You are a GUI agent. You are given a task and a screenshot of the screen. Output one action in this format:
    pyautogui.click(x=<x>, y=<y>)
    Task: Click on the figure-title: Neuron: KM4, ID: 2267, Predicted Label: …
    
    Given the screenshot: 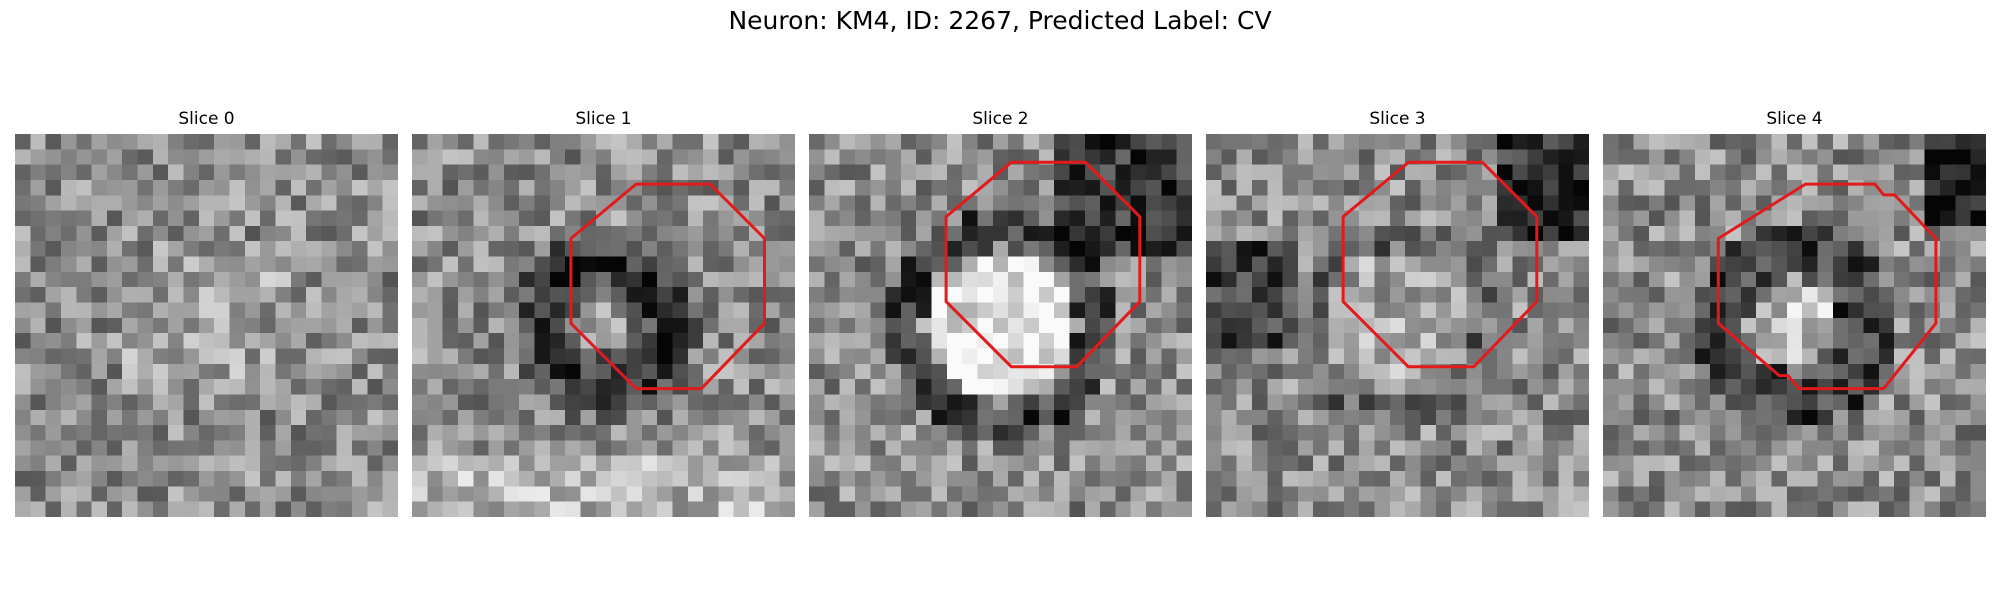 What is the action you would take?
    pyautogui.click(x=1000, y=20)
    